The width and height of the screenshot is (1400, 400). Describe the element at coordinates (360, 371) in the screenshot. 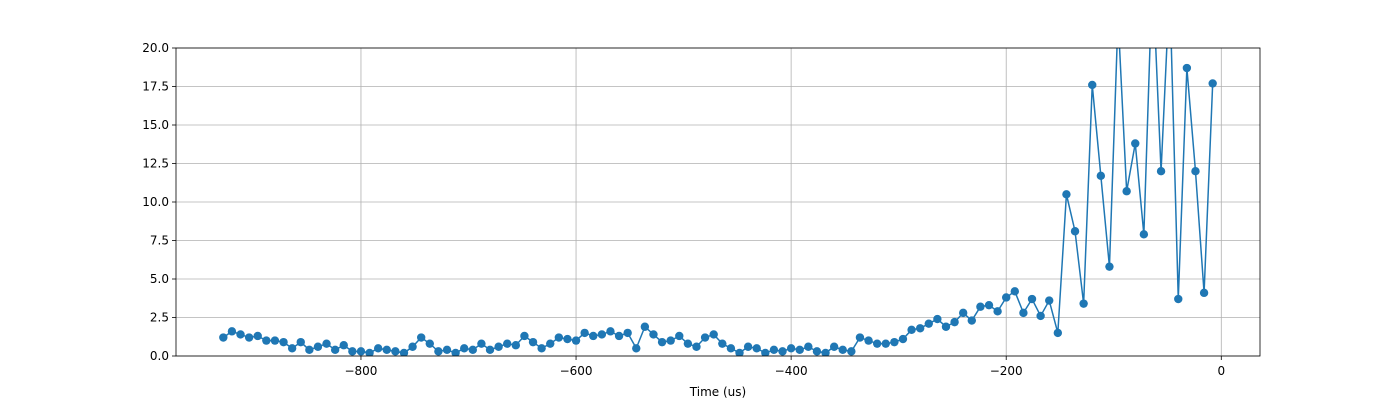

I see `x-tick-label: −800` at that location.